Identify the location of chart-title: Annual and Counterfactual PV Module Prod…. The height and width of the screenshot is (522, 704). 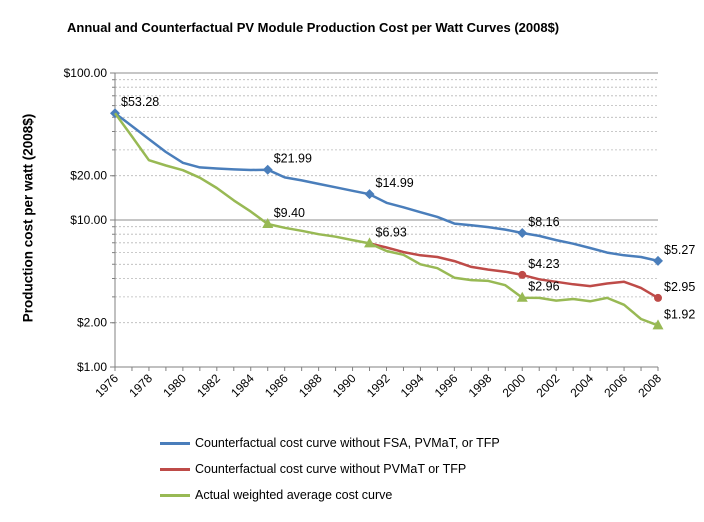
(313, 27).